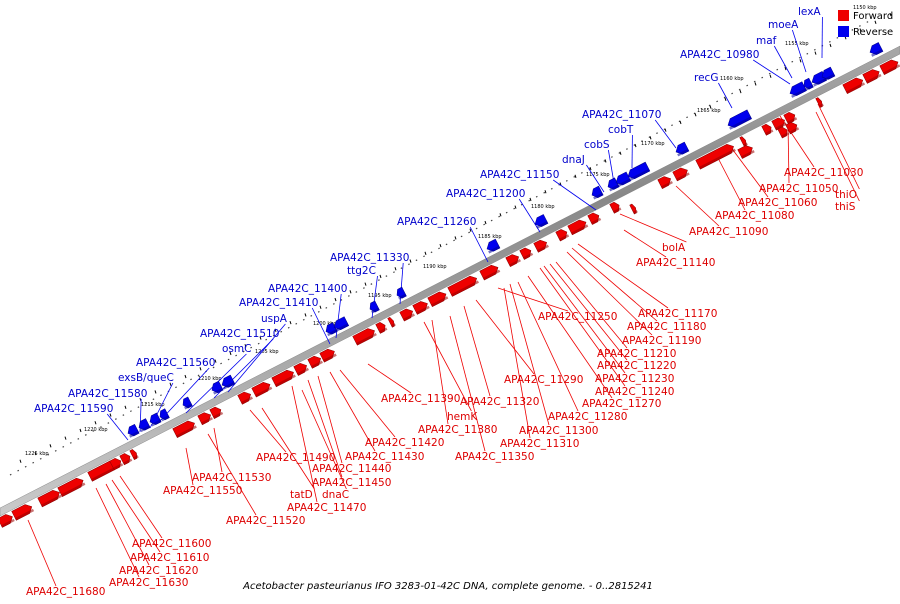 Image resolution: width=900 pixels, height=604 pixels. What do you see at coordinates (490, 237) in the screenshot?
I see `scale-tick-label: 1185 kbp` at bounding box center [490, 237].